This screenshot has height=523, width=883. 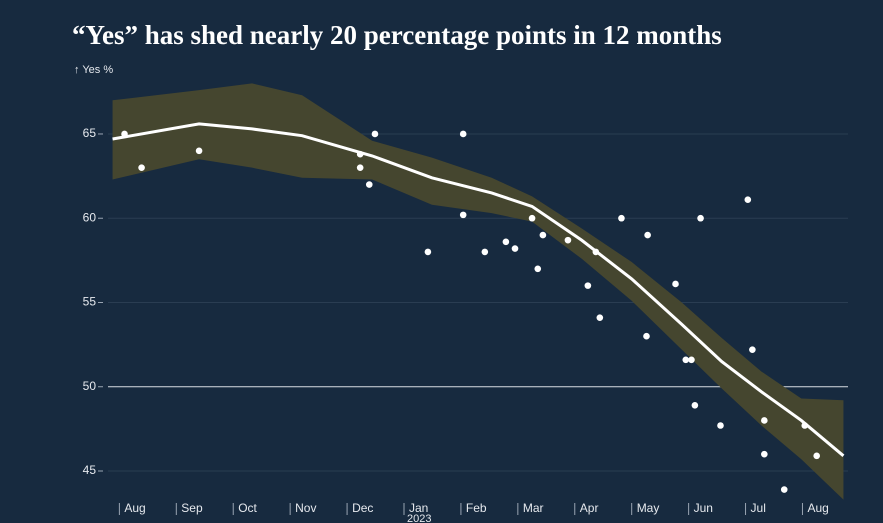 What do you see at coordinates (93, 70) in the screenshot?
I see `y-axis-label: ↑ Yes %` at bounding box center [93, 70].